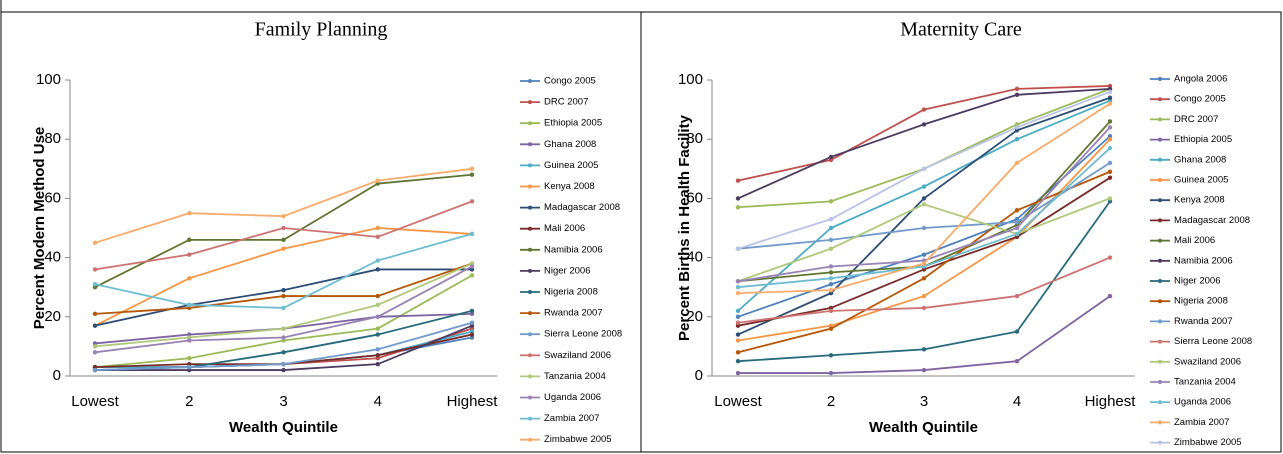 Image resolution: width=1283 pixels, height=454 pixels. What do you see at coordinates (1196, 119) in the screenshot?
I see `legend-label: DRC 2007` at bounding box center [1196, 119].